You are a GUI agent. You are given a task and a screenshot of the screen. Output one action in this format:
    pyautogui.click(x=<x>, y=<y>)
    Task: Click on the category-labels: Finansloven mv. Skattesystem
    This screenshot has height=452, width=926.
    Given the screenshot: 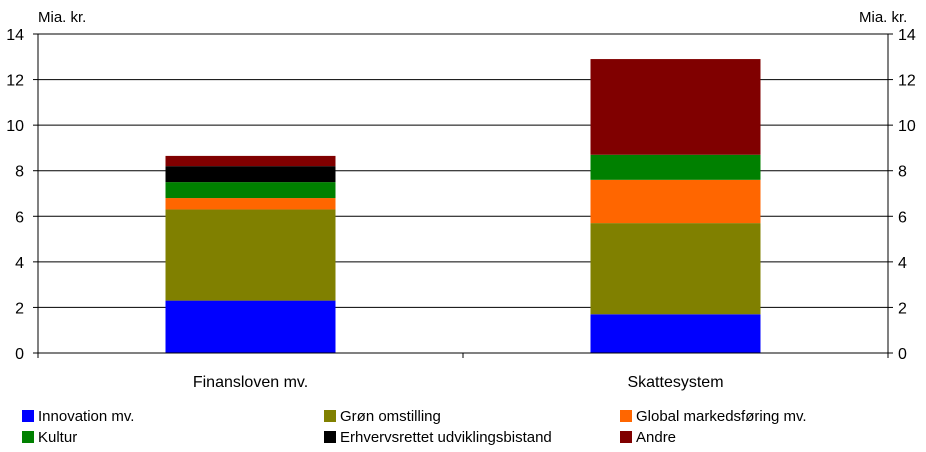 What is the action you would take?
    pyautogui.click(x=458, y=382)
    